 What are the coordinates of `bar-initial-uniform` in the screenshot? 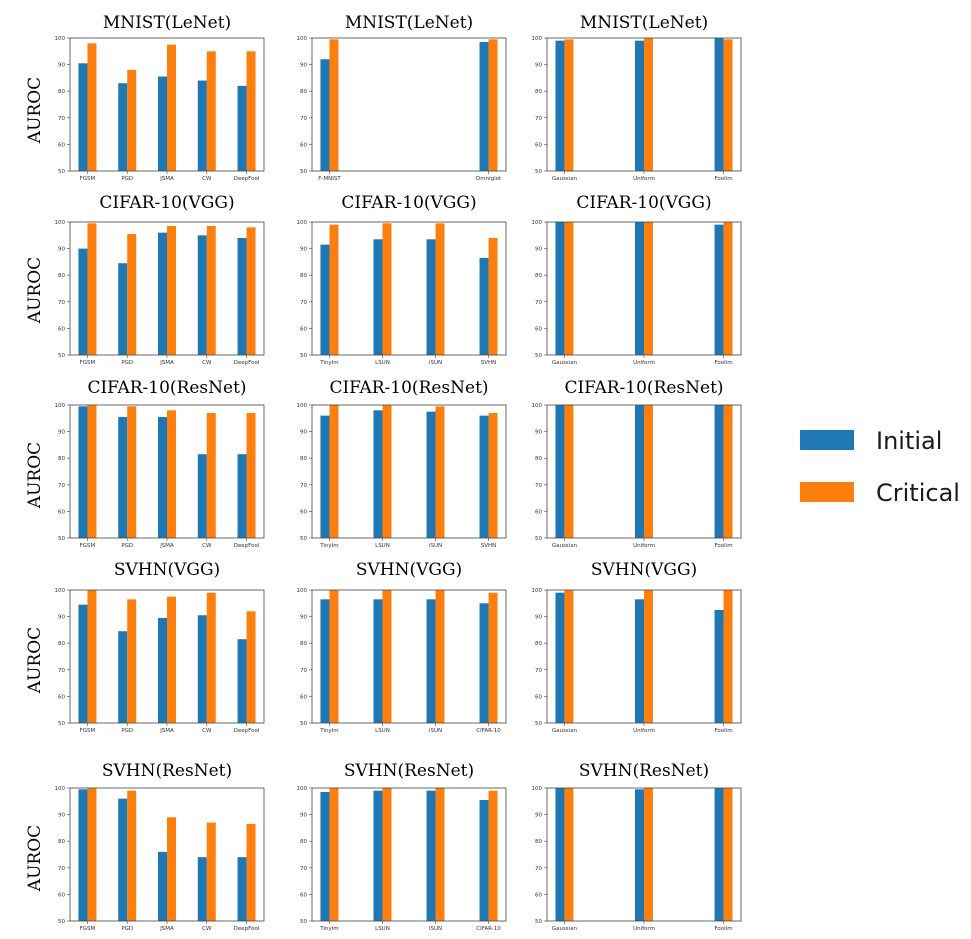 It's located at (639, 661).